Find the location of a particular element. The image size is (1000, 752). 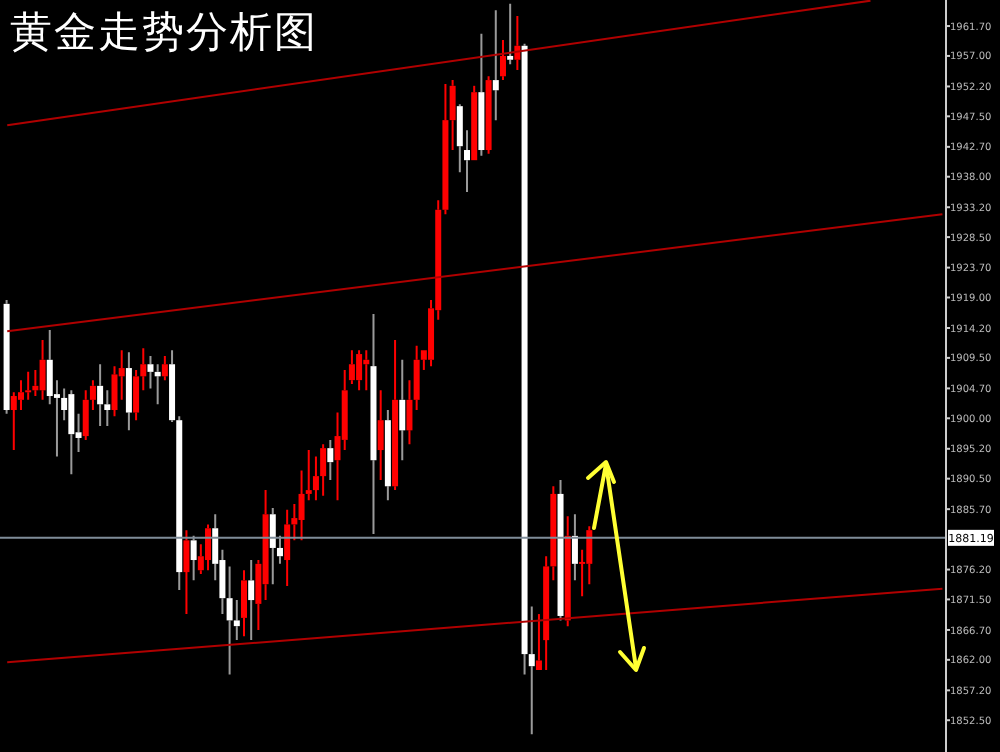

chart-title: 黄金走势分析图 is located at coordinates (164, 33).